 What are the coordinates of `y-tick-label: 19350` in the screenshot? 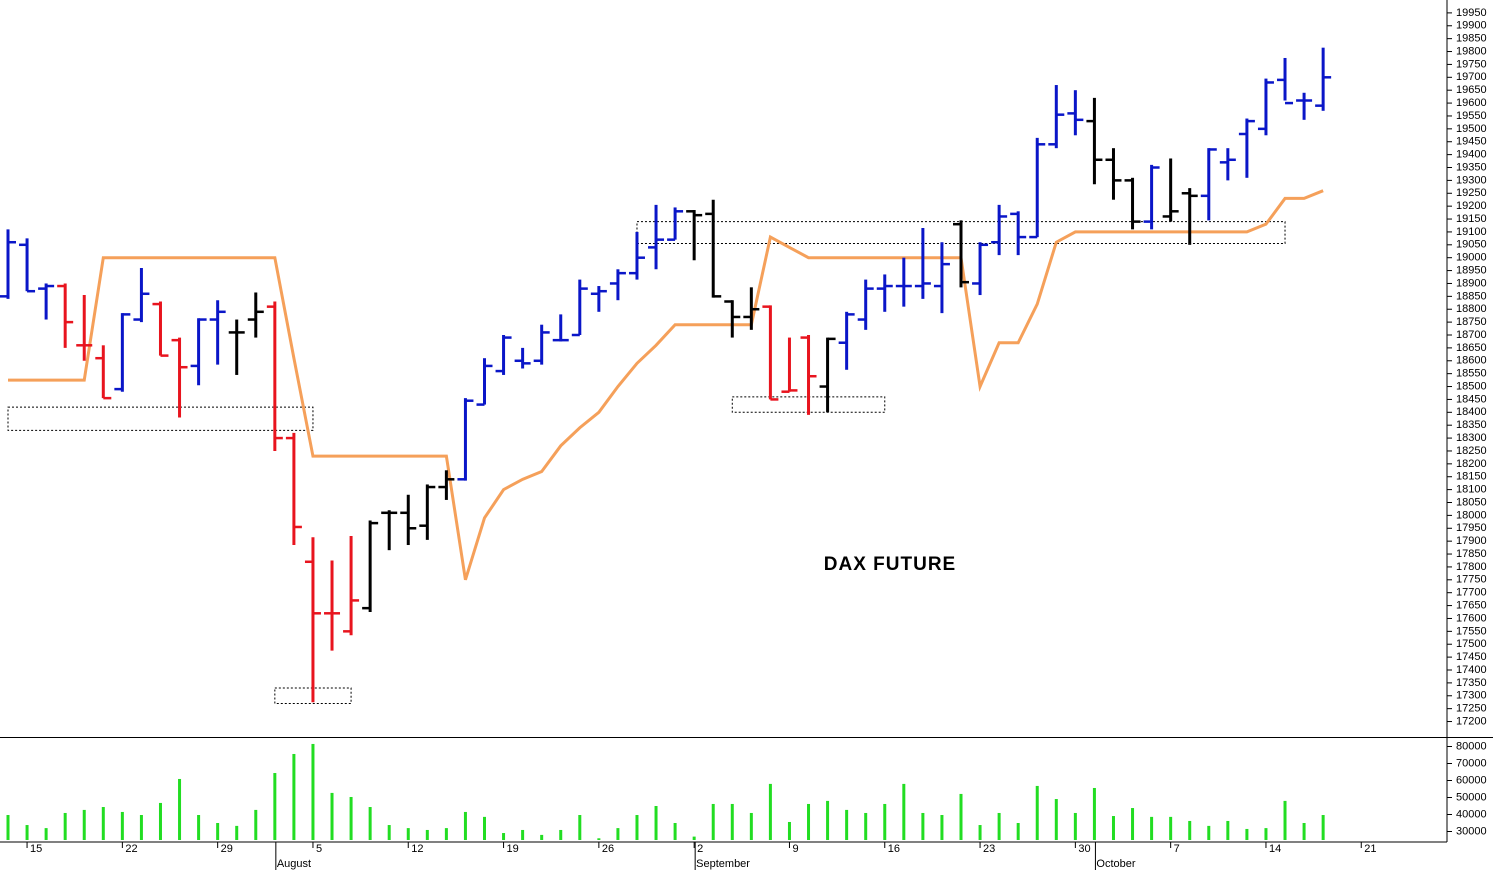 It's located at (1471, 167).